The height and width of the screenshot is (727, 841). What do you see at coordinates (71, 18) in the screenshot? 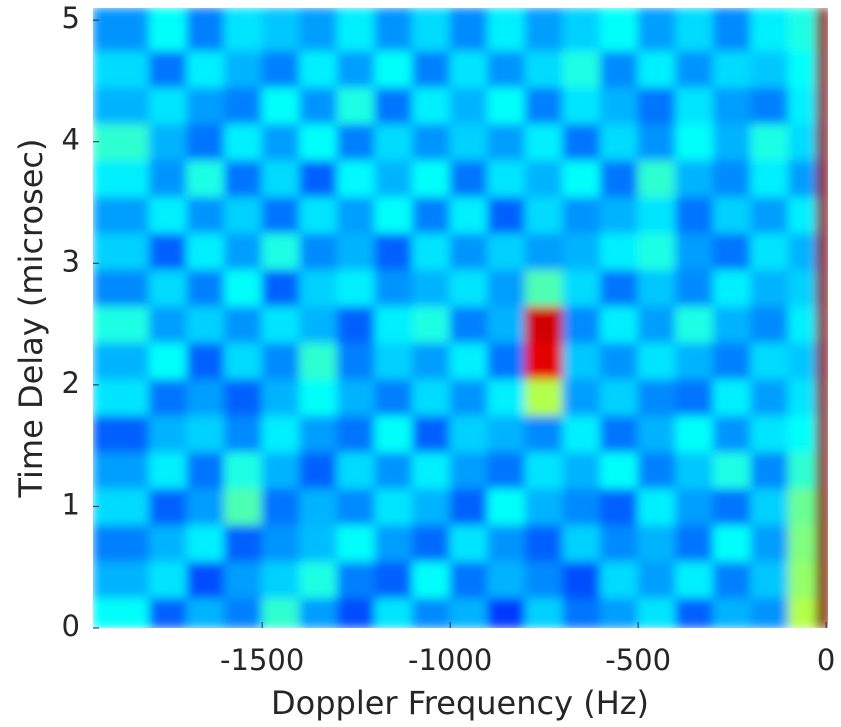
I see `y-tick-label: 5` at bounding box center [71, 18].